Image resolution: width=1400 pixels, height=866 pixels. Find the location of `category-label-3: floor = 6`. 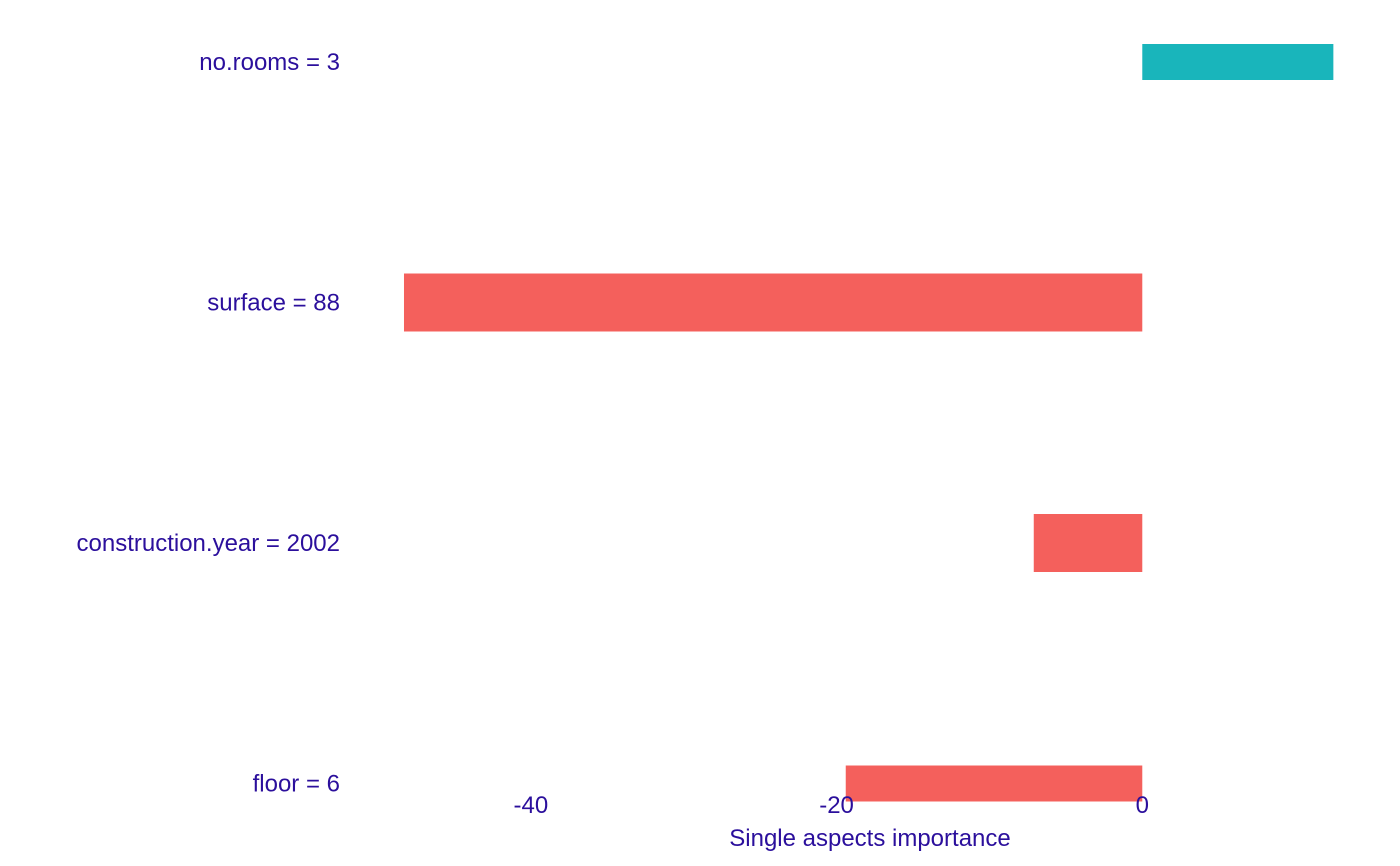

category-label-3: floor = 6 is located at coordinates (296, 784).